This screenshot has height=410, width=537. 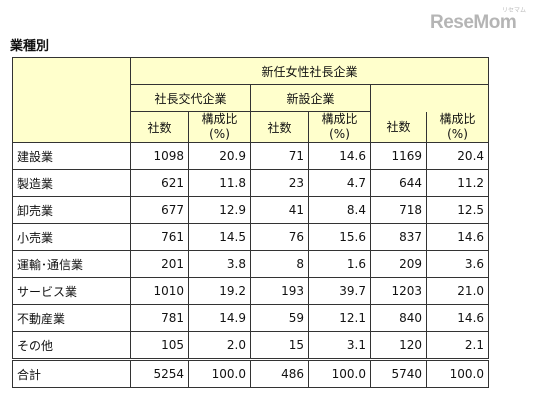 I want to click on cell-value: 20.4, so click(x=457, y=156).